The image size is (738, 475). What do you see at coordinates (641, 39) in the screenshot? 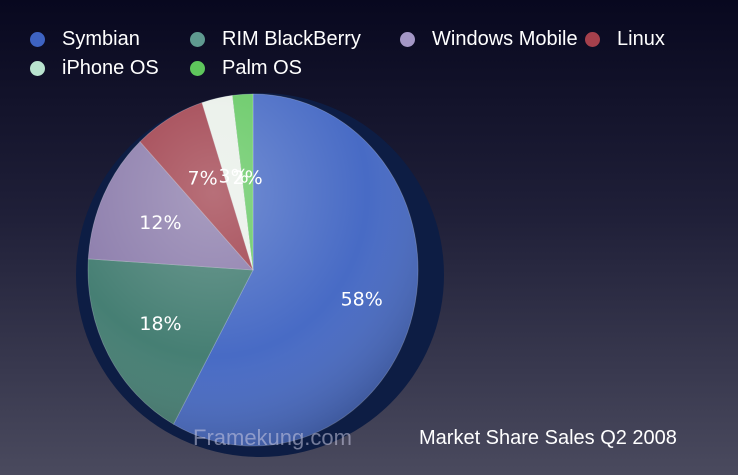
I see `legend-label: Linux` at bounding box center [641, 39].